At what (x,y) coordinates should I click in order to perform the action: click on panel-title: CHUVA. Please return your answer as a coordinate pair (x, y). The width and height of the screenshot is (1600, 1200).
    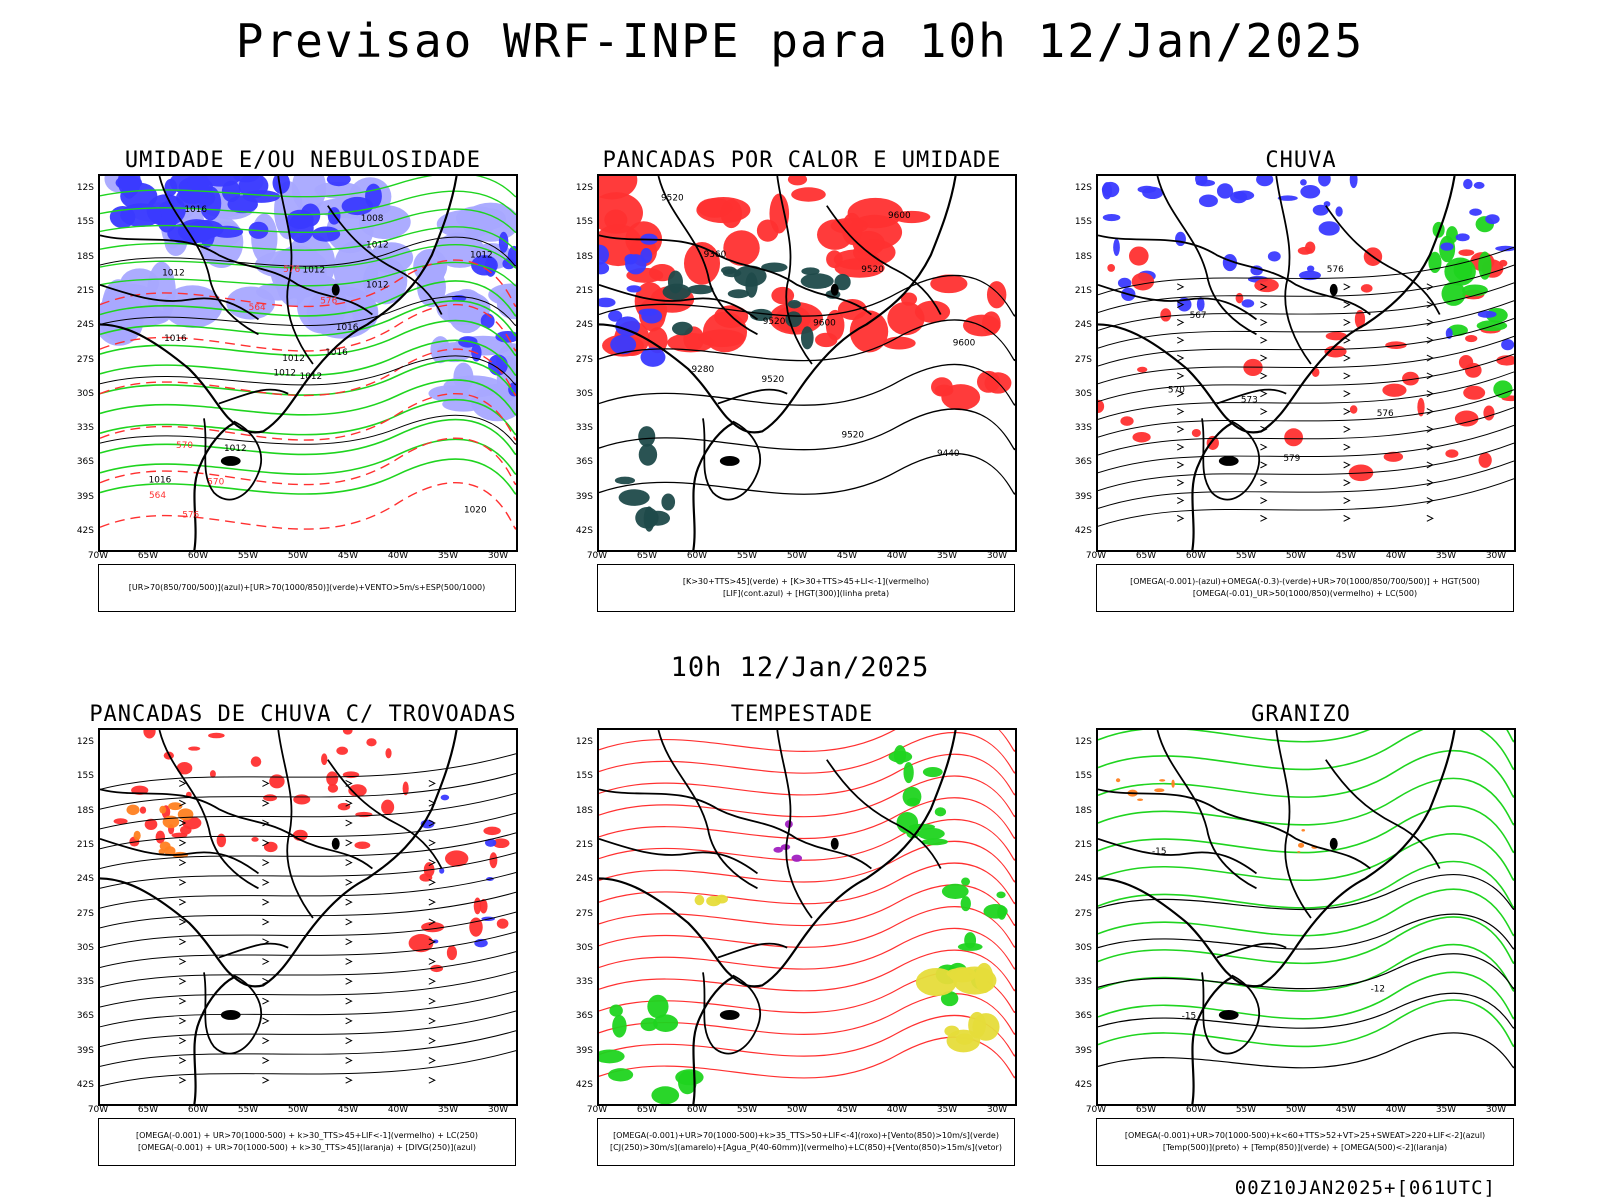
    Looking at the image, I should click on (1301, 160).